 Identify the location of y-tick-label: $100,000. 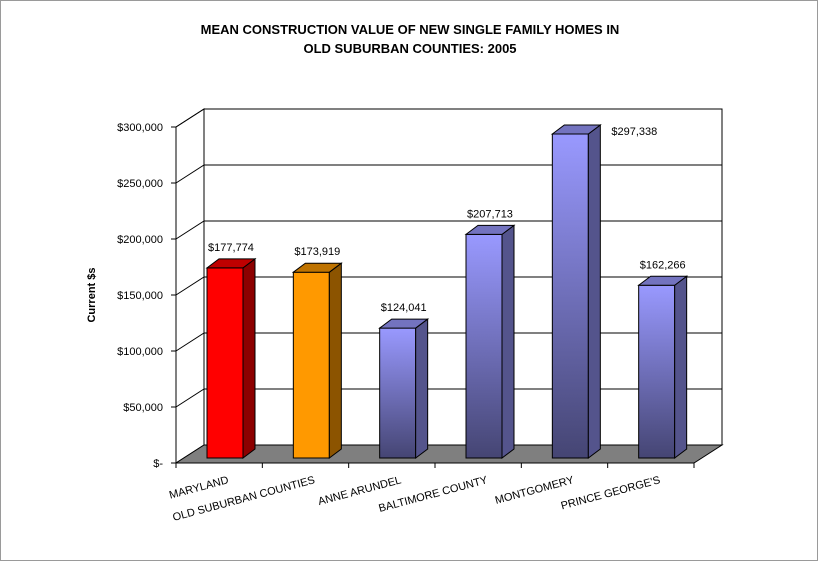
(140, 352).